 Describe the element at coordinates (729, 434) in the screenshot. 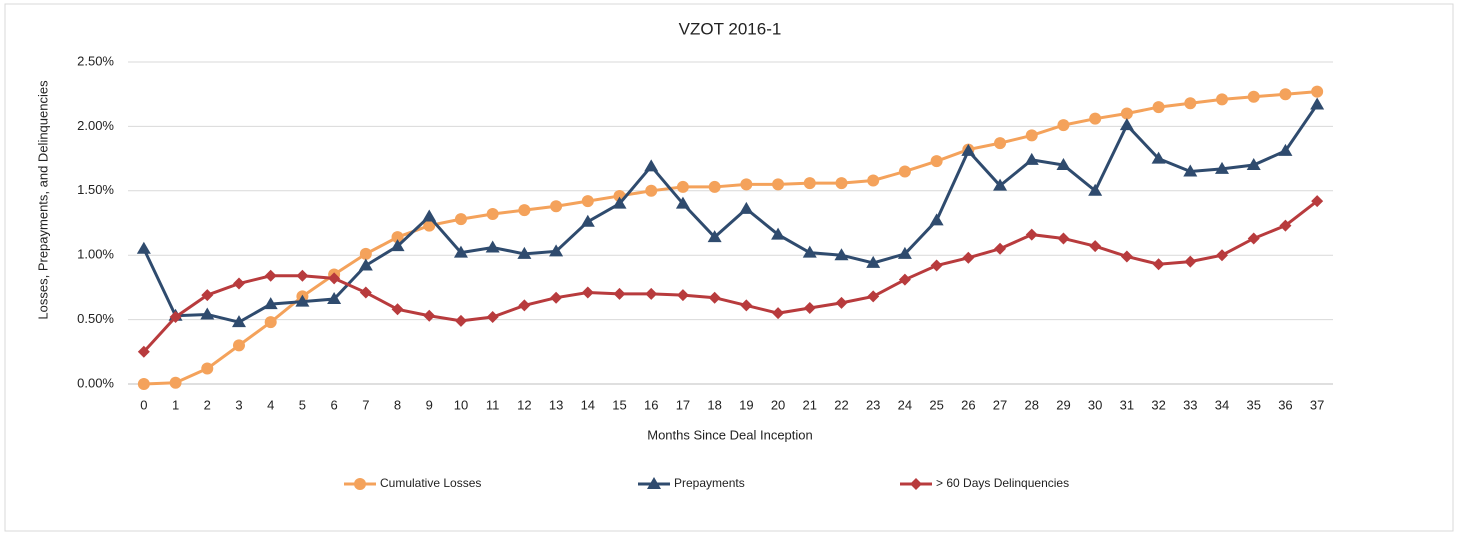

I see `x-axis-label: Months Since Deal Inception` at that location.